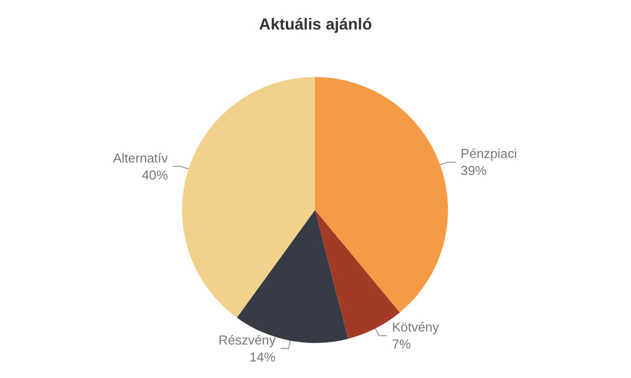 This screenshot has width=631, height=378. What do you see at coordinates (489, 154) in the screenshot?
I see `slice-label: Pénzpiaci` at bounding box center [489, 154].